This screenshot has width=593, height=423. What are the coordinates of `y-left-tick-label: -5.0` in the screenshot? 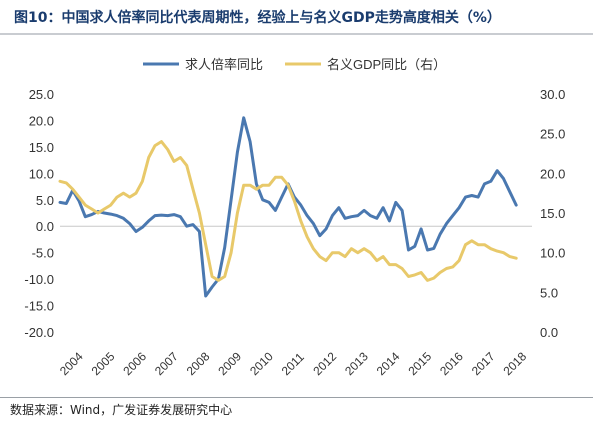 It's located at (43, 253).